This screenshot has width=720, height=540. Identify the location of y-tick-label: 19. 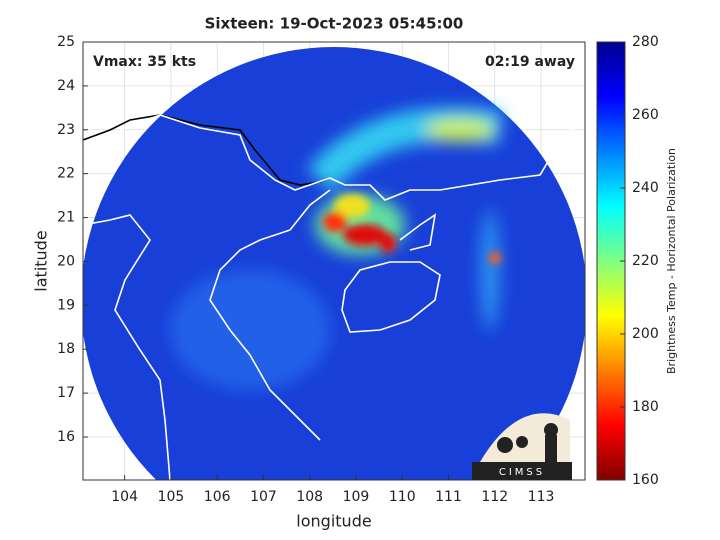
(66, 305).